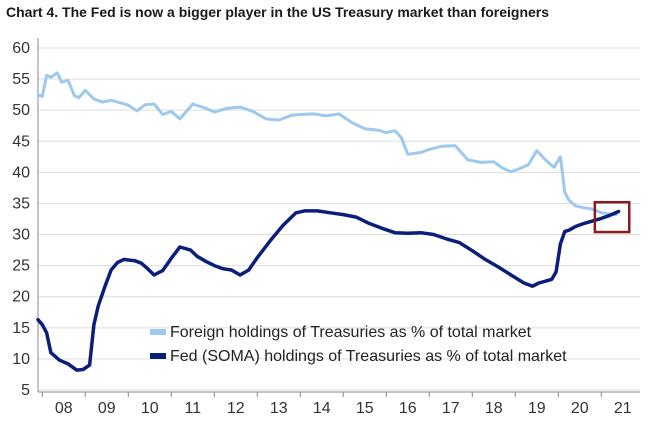 The height and width of the screenshot is (423, 660). I want to click on annotations, so click(612, 217).